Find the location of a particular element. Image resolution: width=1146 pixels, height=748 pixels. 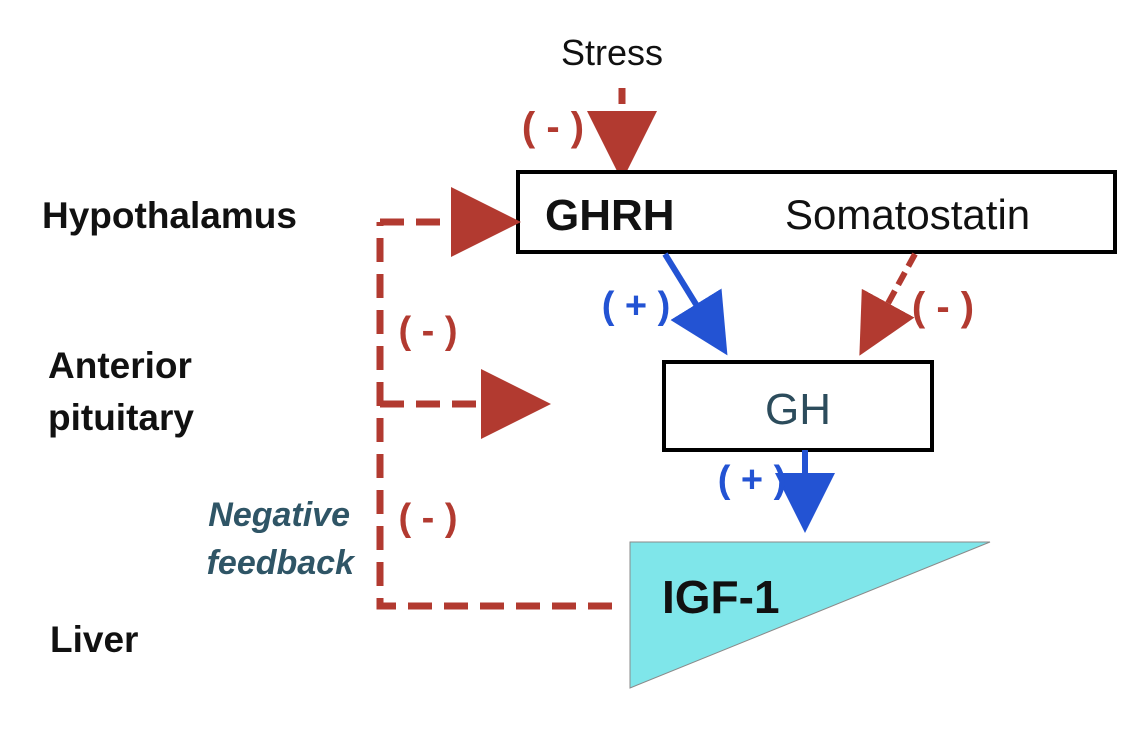

ghrh-to-gh-sign: ( + ) is located at coordinates (636, 306).